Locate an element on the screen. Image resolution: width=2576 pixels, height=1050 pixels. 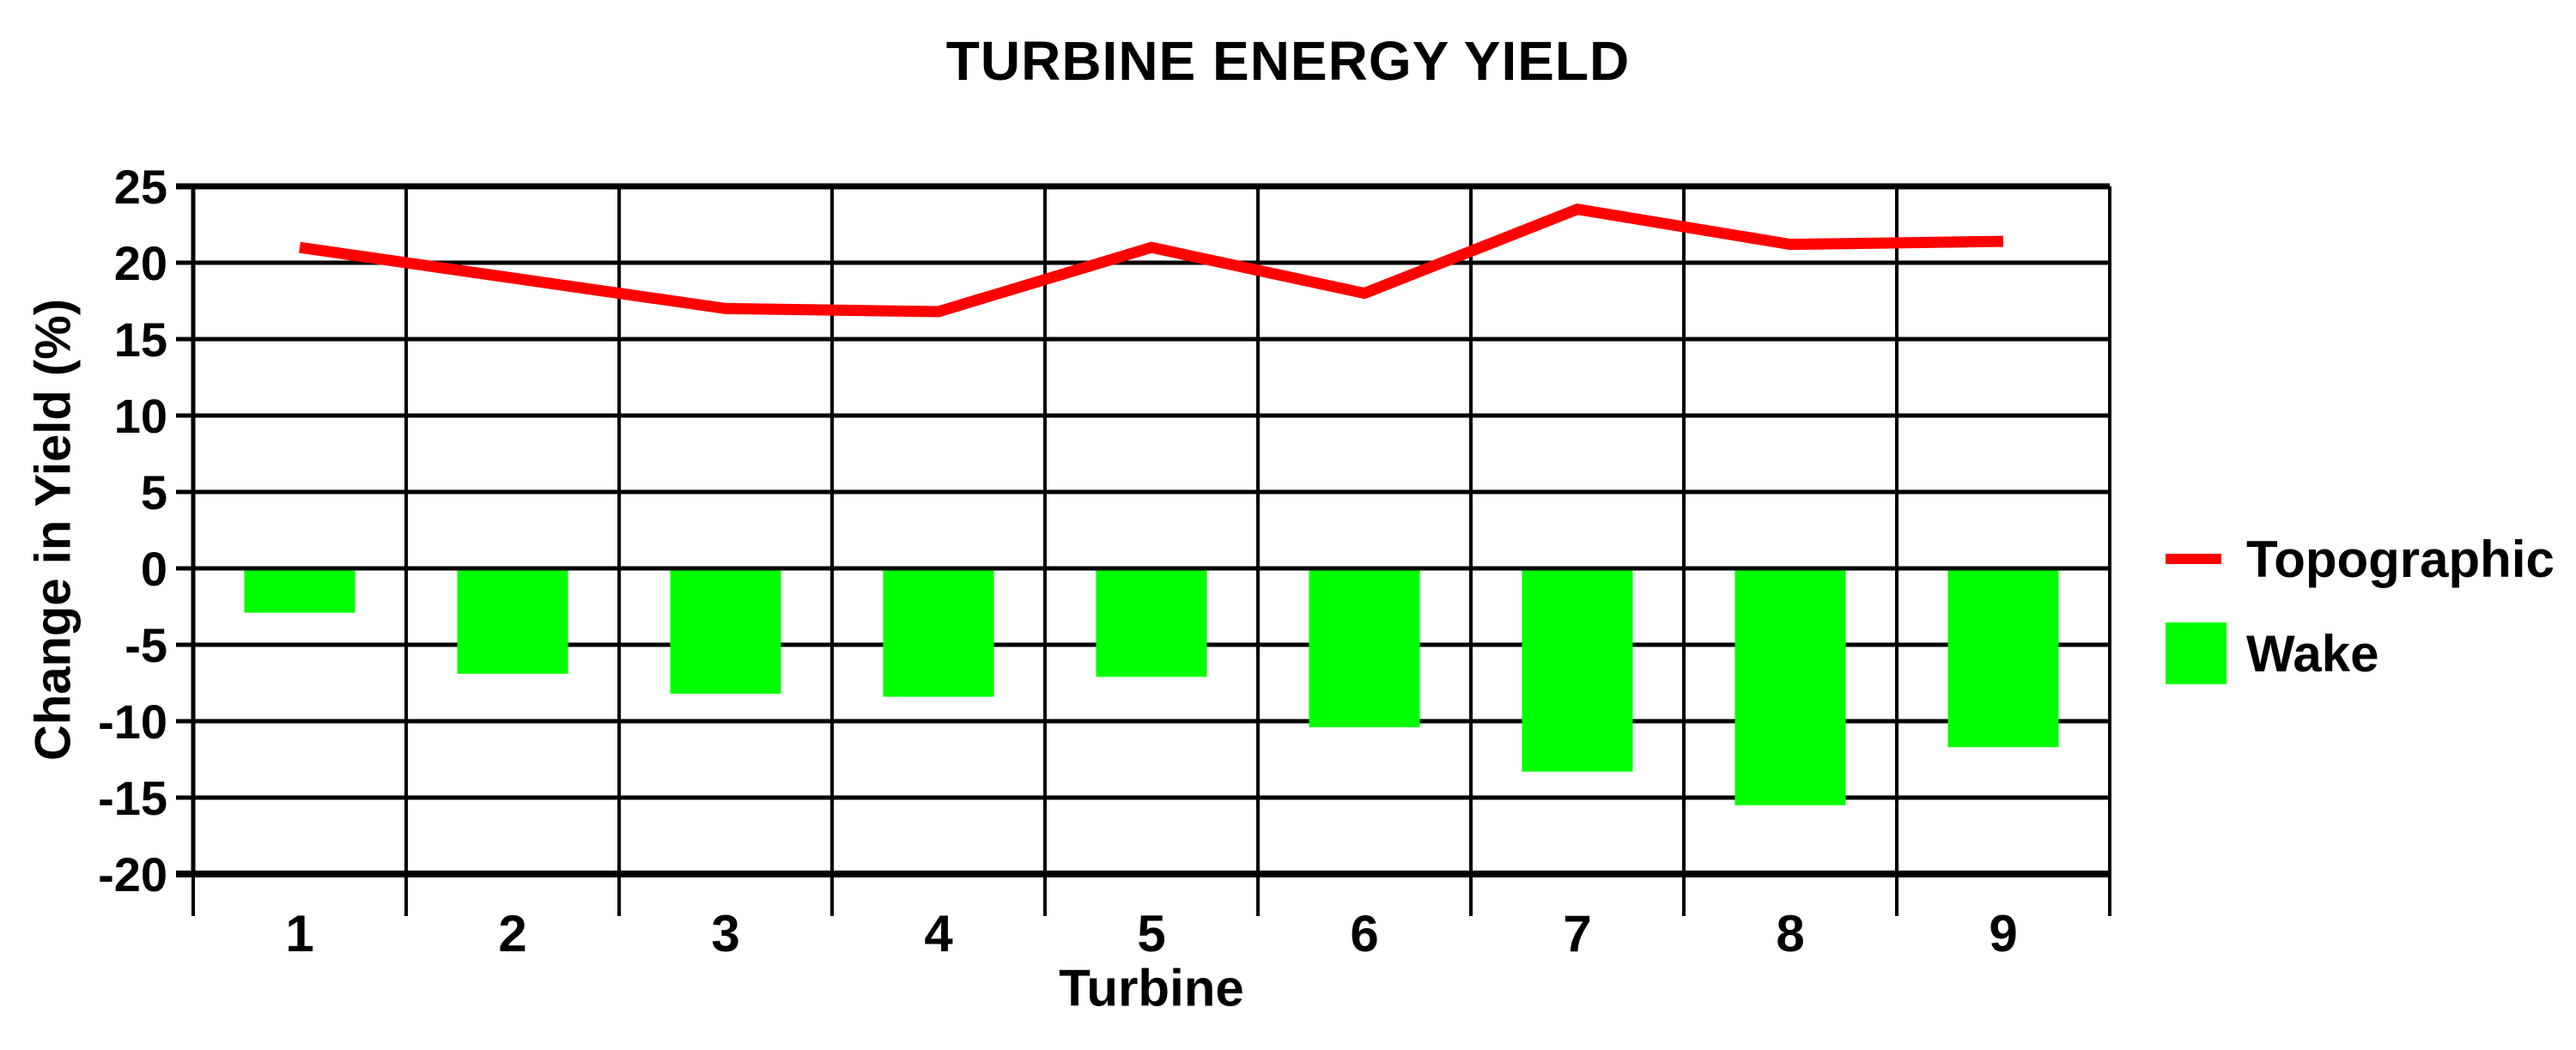
x-tick-label: 4 is located at coordinates (939, 934).